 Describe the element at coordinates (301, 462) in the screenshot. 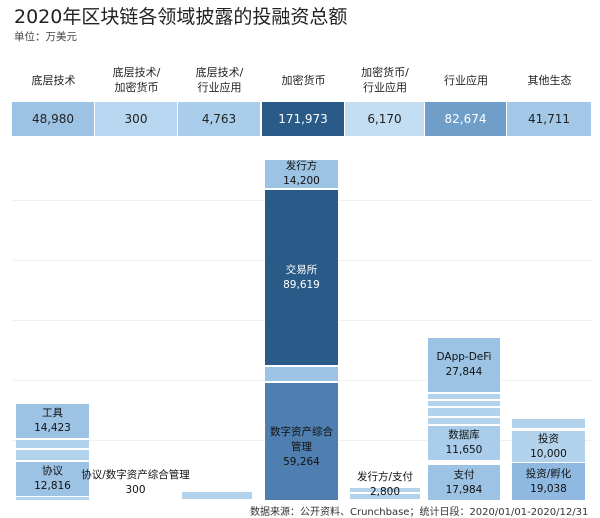

I see `value: 59,264` at that location.